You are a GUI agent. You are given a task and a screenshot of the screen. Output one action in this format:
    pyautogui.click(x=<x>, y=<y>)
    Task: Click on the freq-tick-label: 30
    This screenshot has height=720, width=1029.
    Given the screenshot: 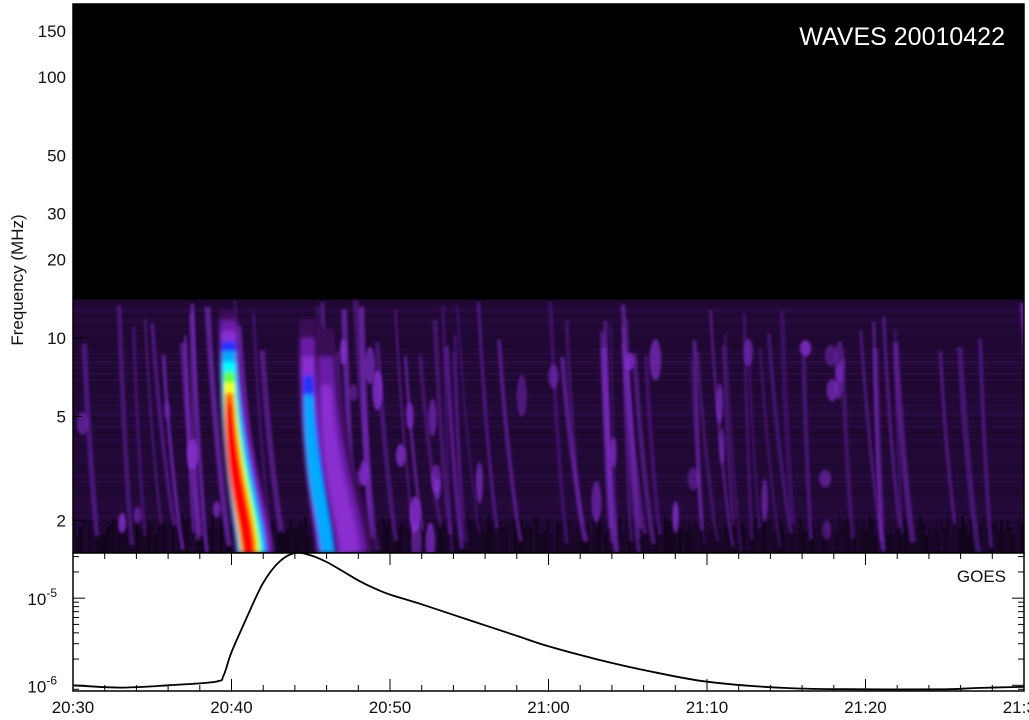 What is the action you would take?
    pyautogui.click(x=56, y=213)
    